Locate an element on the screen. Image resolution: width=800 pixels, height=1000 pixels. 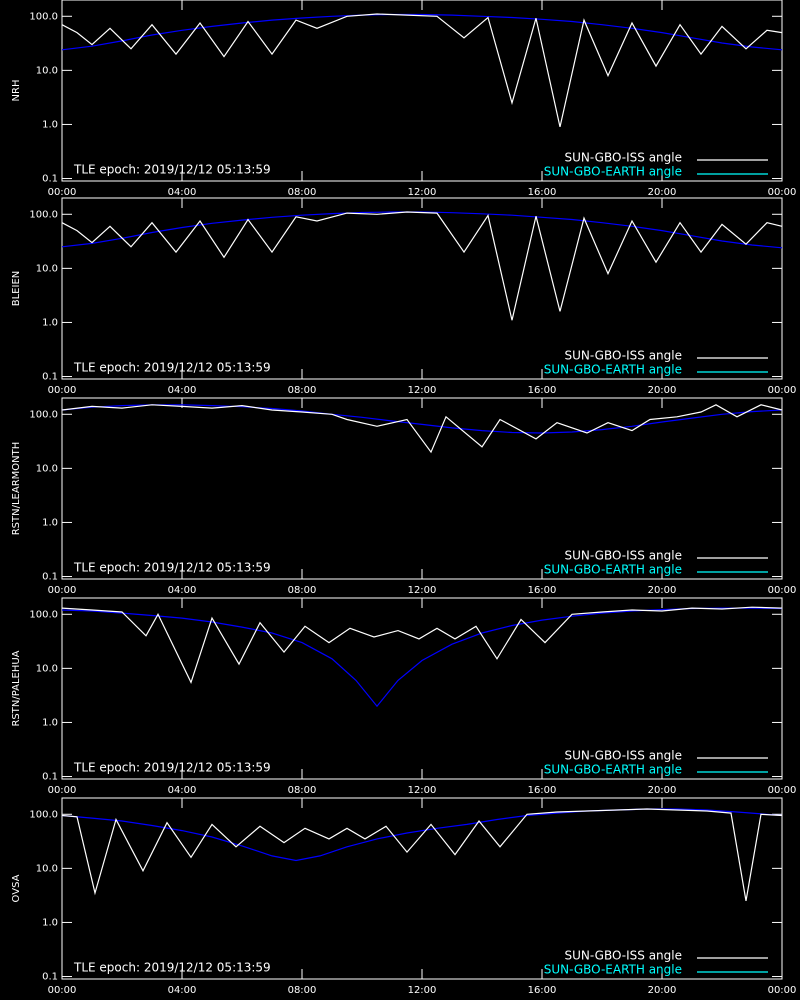
y-axis-label: RSTN/PALEHUA is located at coordinates (16, 688).